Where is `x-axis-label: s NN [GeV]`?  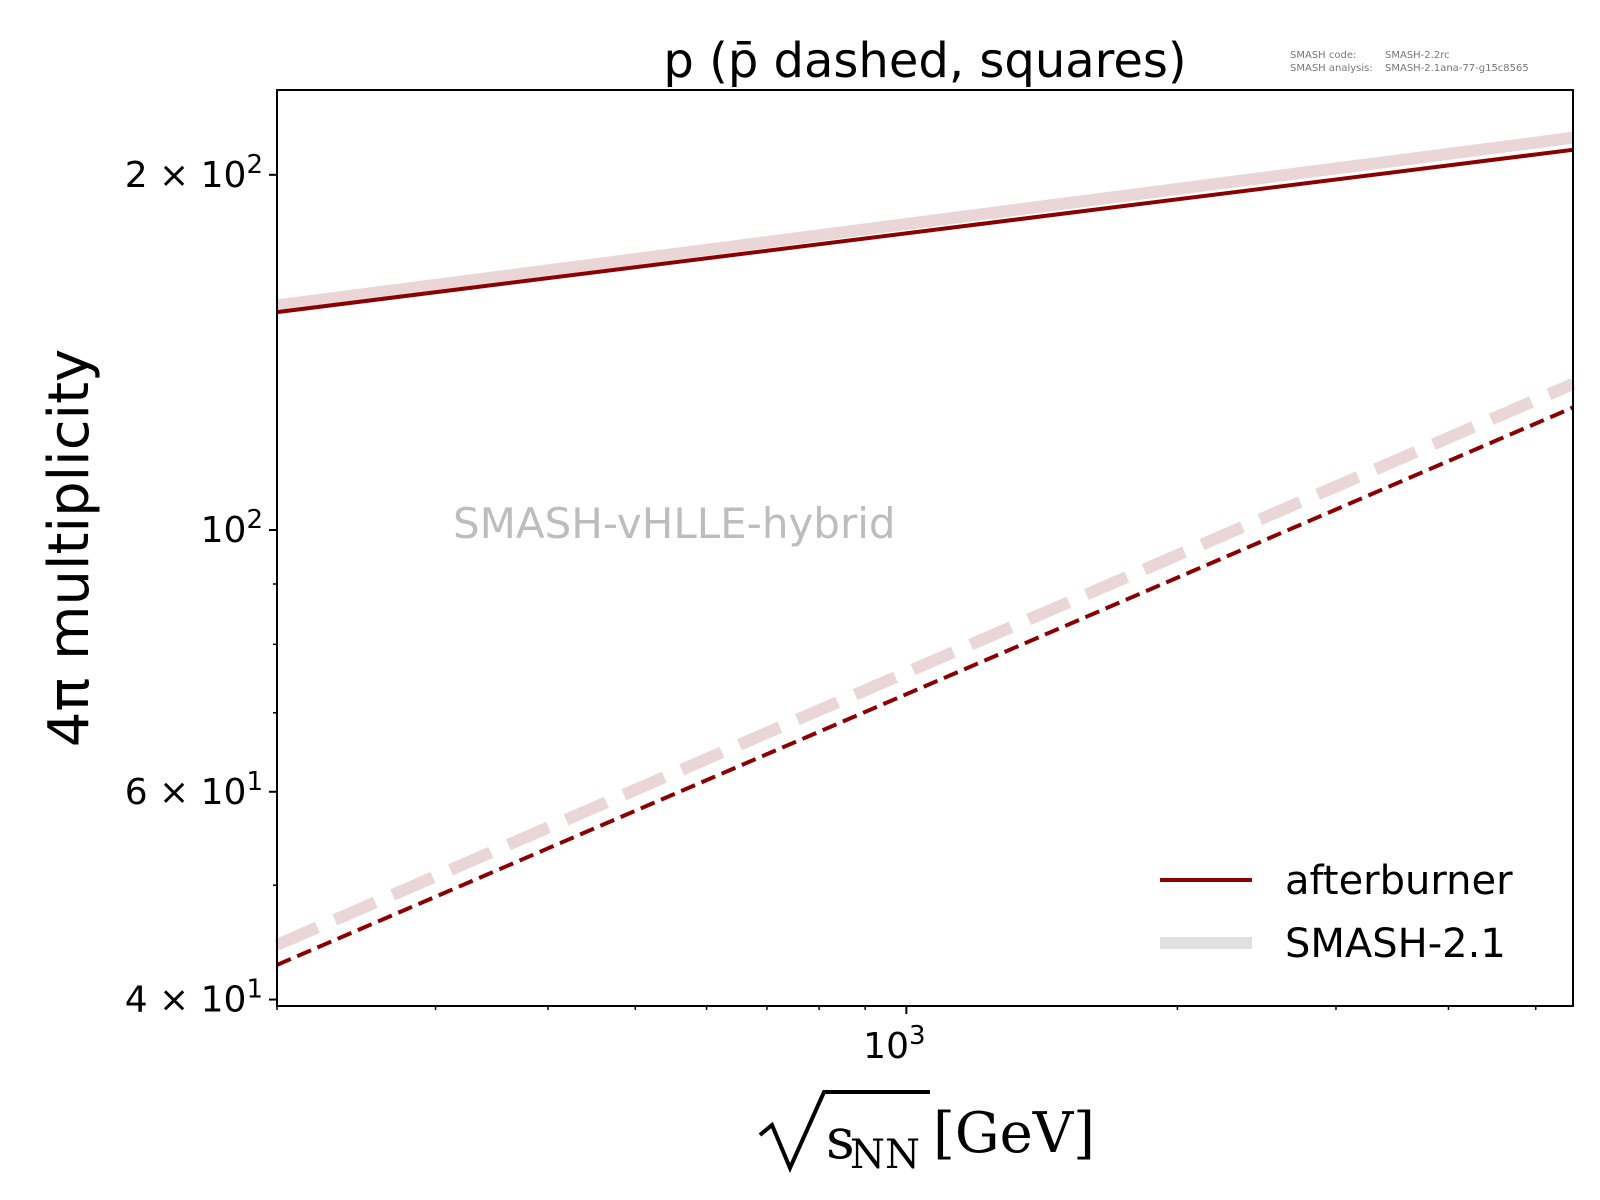 x-axis-label: s NN [GeV] is located at coordinates (926, 1134).